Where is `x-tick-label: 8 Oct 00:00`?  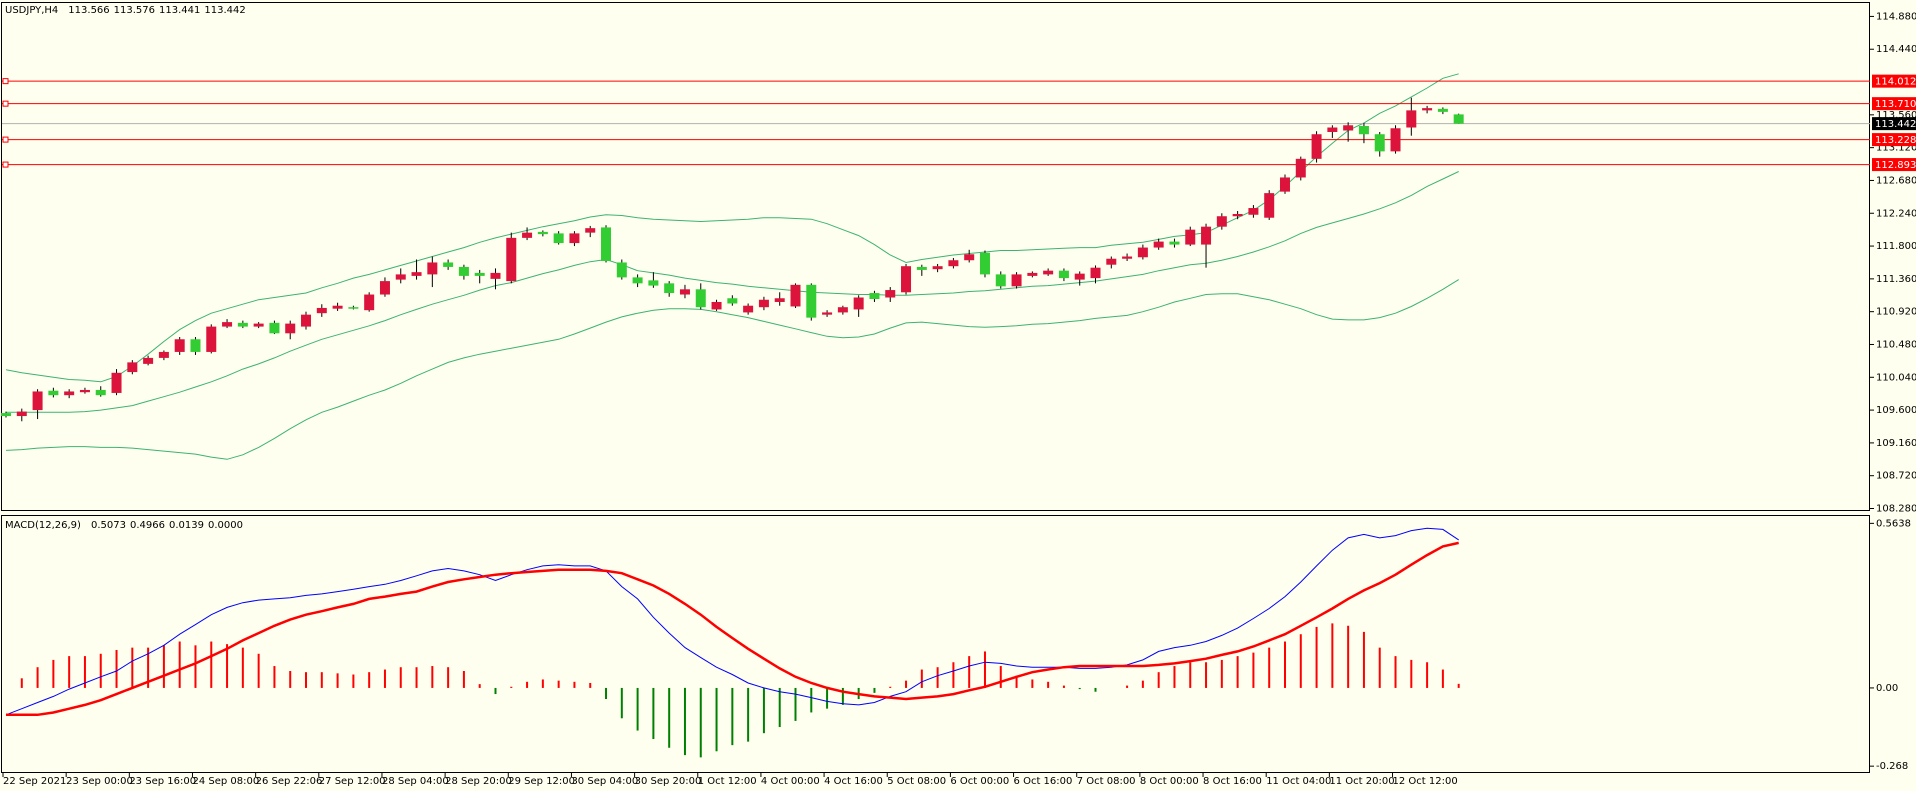 x-tick-label: 8 Oct 00:00 is located at coordinates (1169, 781).